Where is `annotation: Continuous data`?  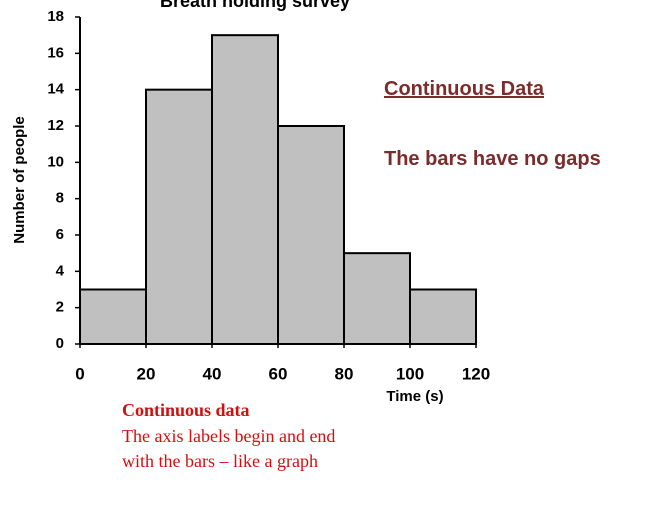 annotation: Continuous data is located at coordinates (186, 410).